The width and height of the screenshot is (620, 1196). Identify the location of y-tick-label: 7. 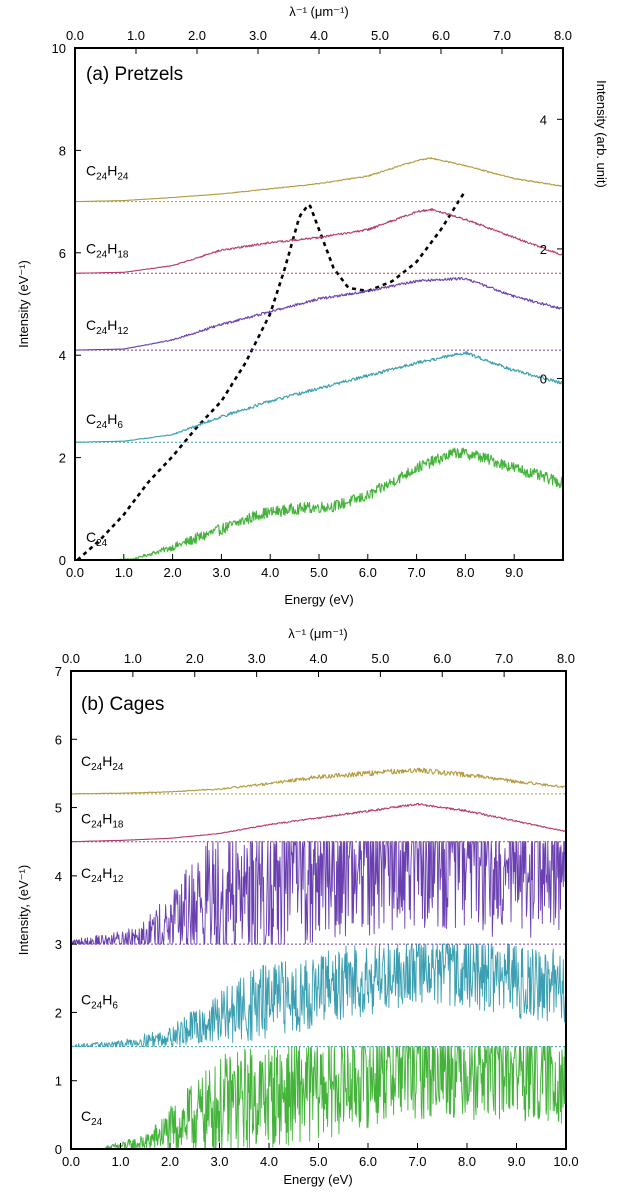
(58, 671).